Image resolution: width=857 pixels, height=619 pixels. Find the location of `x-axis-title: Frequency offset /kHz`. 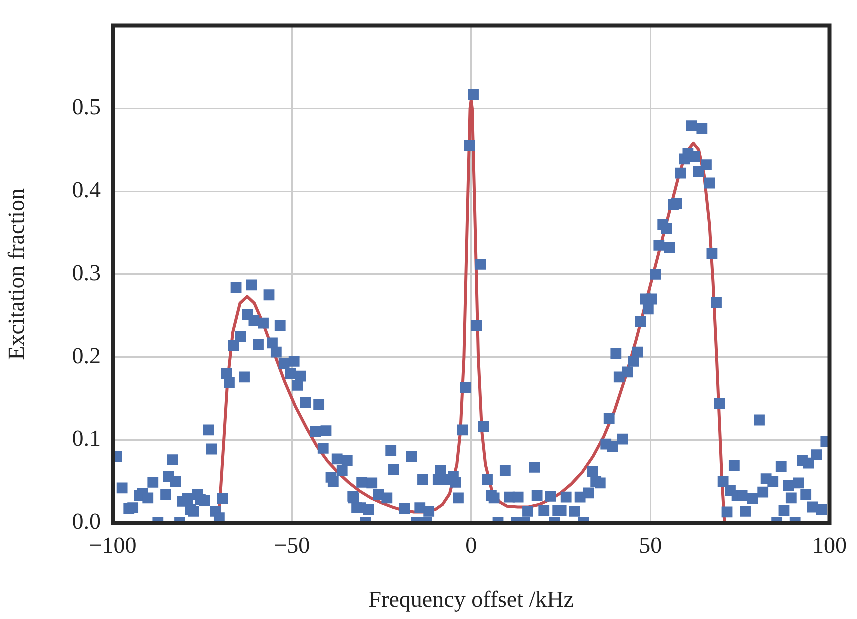

x-axis-title: Frequency offset /kHz is located at coordinates (471, 599).